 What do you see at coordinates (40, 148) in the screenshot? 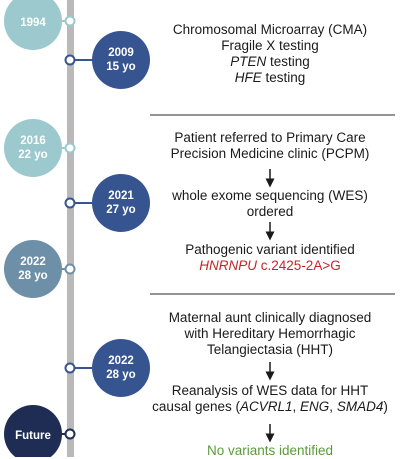
I see `timeline-node-2016: 2016 22 yo` at bounding box center [40, 148].